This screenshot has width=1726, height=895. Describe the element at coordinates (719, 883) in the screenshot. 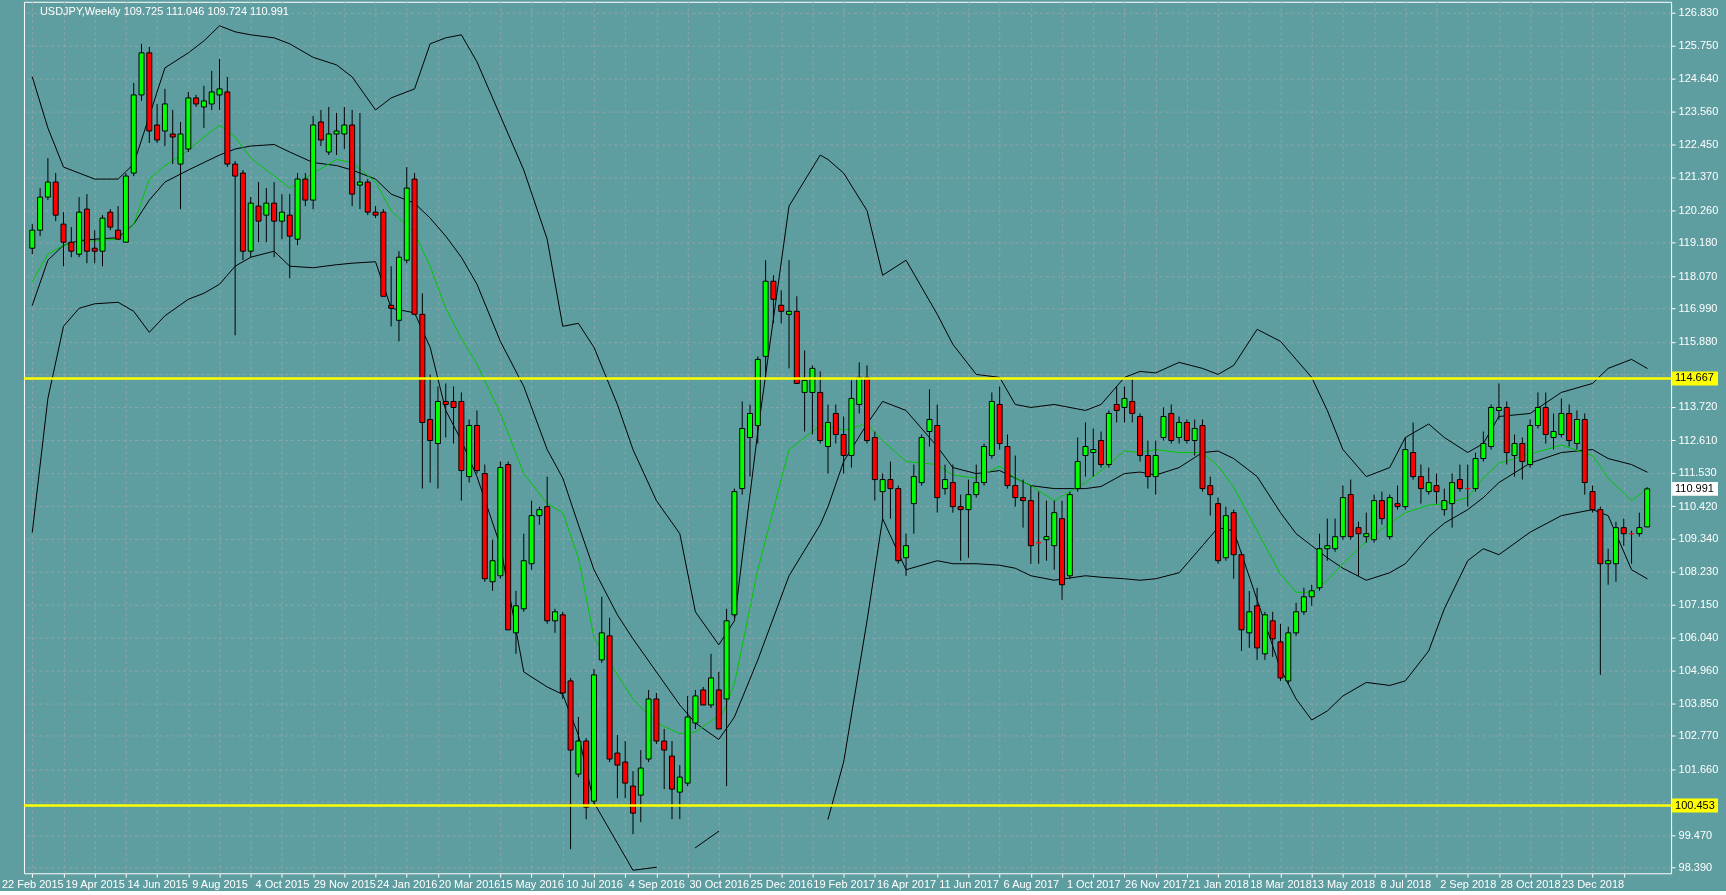

I see `x-tick-label: 30 Oct 2016` at that location.